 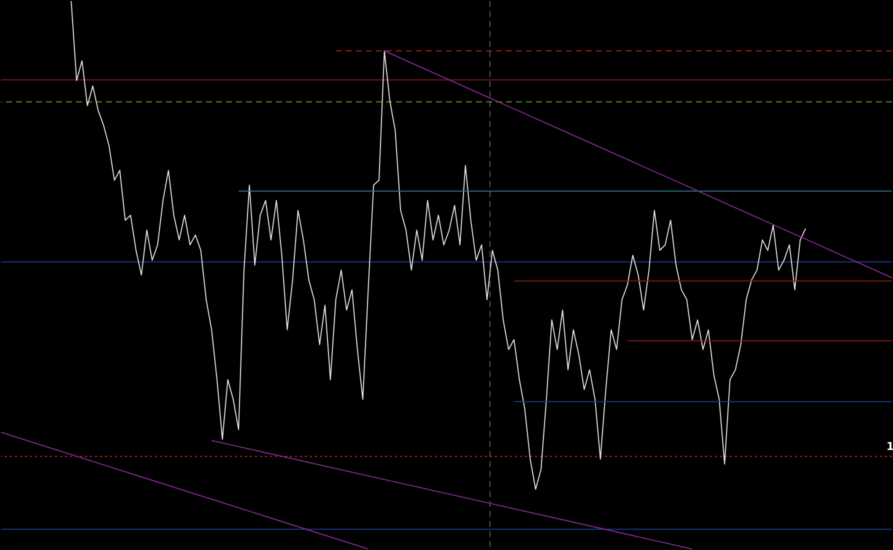 What do you see at coordinates (889, 446) in the screenshot?
I see `annotation: 1` at bounding box center [889, 446].